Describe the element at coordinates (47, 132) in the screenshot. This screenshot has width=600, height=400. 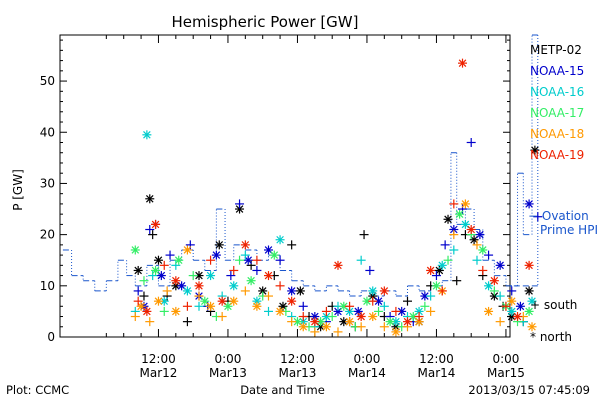
I see `y-tick-label: 40` at that location.